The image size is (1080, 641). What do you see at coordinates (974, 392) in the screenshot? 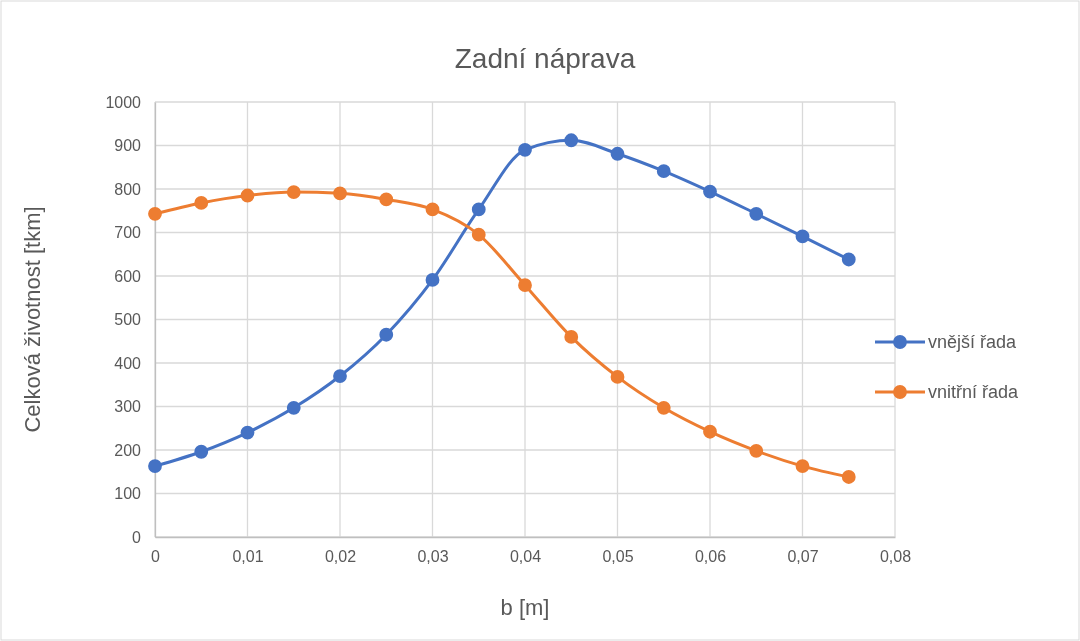
I see `legend-label: vnitřní řada` at bounding box center [974, 392].